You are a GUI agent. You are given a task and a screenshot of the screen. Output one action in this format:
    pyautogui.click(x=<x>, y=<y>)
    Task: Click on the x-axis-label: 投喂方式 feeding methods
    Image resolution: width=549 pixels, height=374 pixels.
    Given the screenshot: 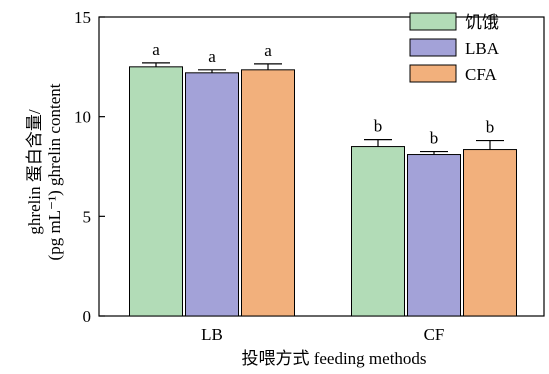 What is the action you would take?
    pyautogui.click(x=333, y=358)
    